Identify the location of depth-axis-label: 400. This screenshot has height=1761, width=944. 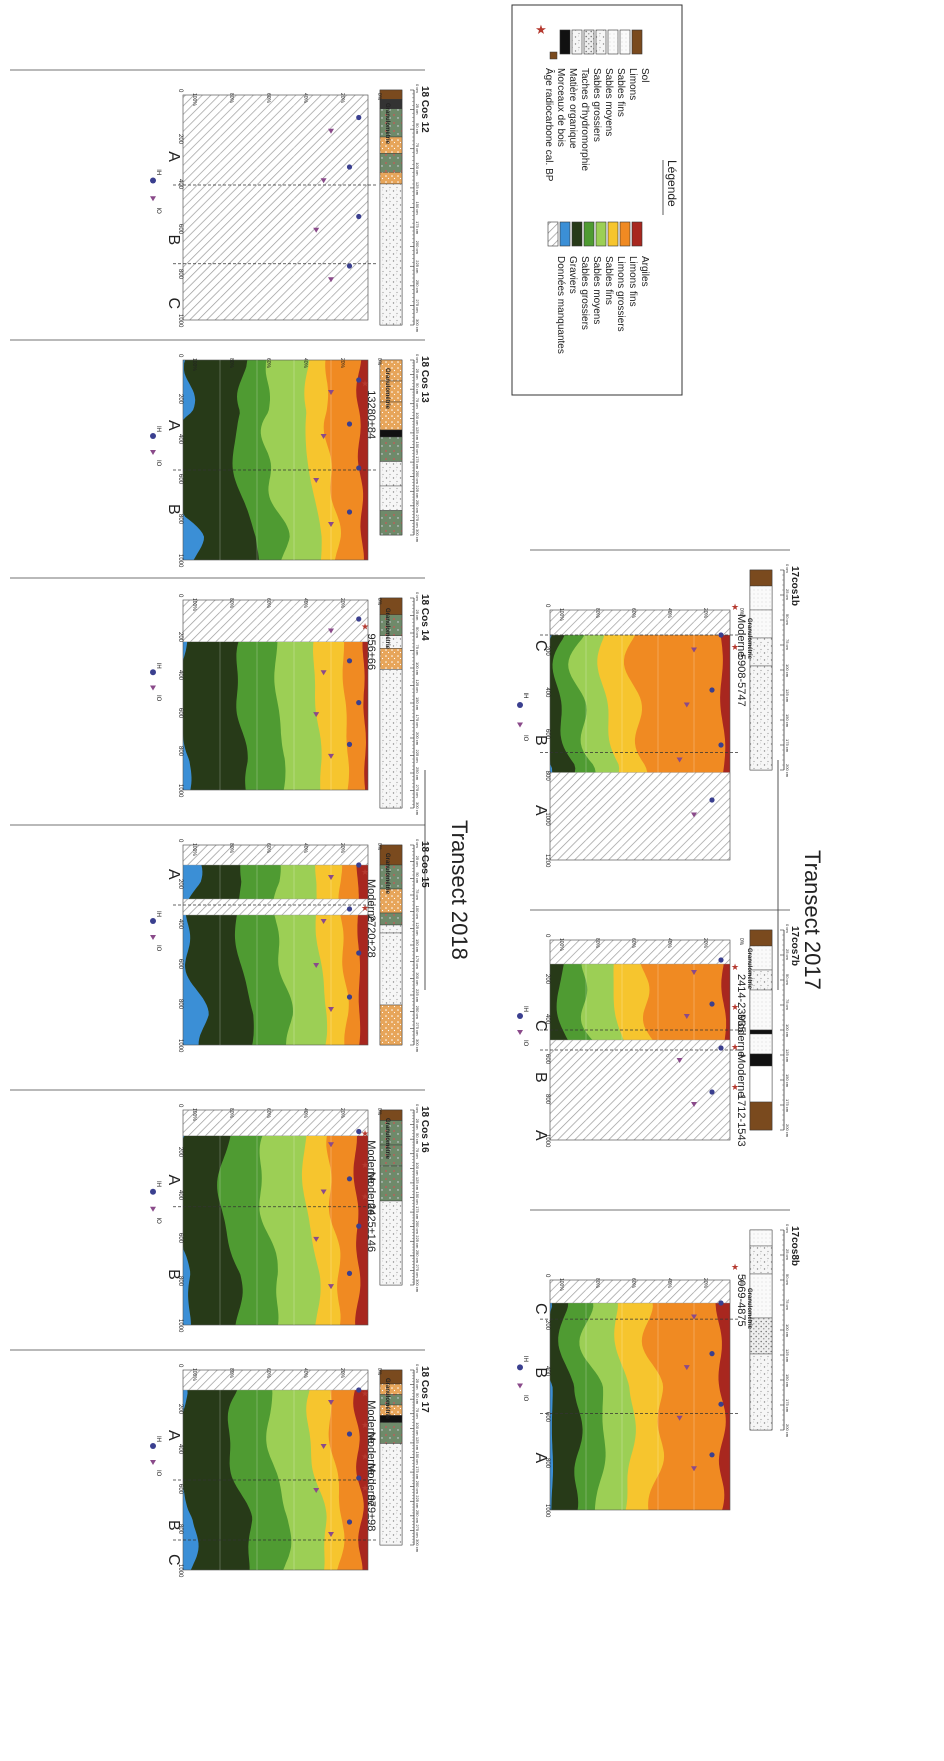
(180, 1195).